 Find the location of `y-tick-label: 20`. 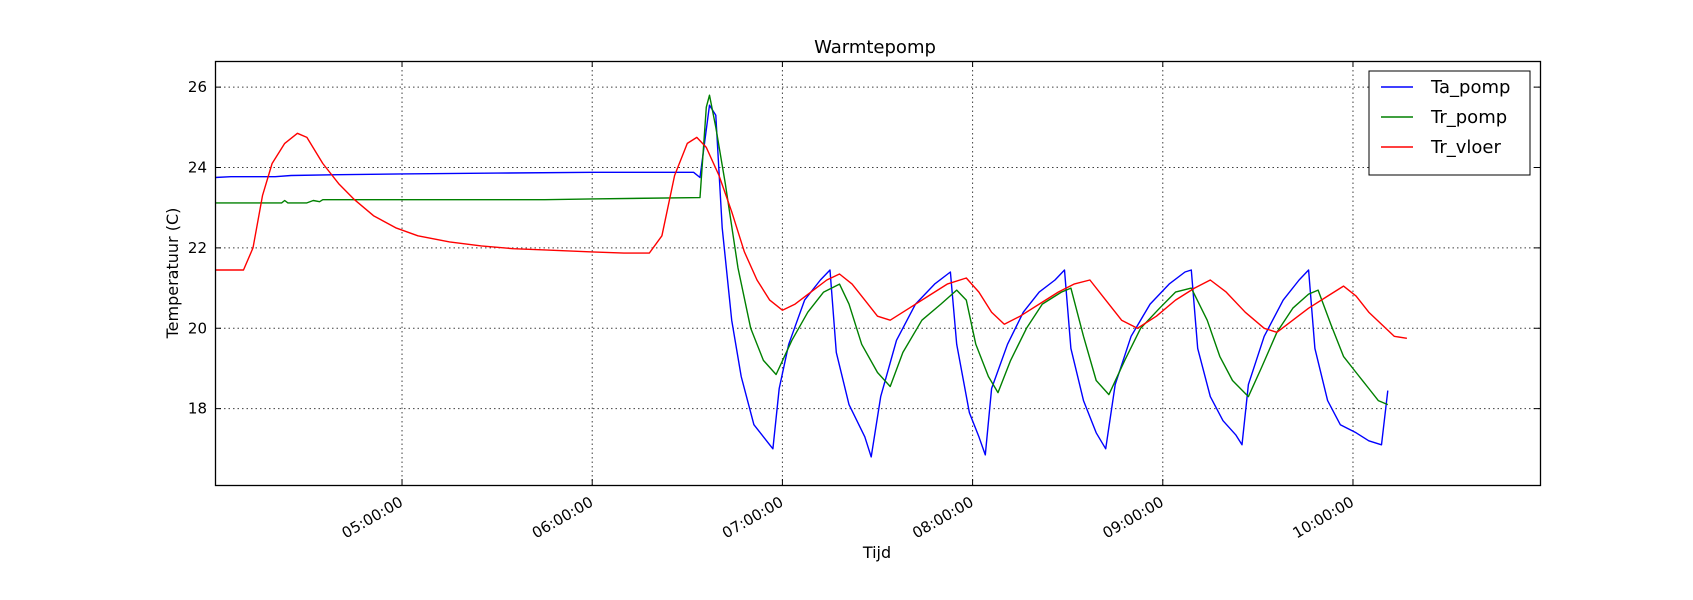

y-tick-label: 20 is located at coordinates (197, 328).